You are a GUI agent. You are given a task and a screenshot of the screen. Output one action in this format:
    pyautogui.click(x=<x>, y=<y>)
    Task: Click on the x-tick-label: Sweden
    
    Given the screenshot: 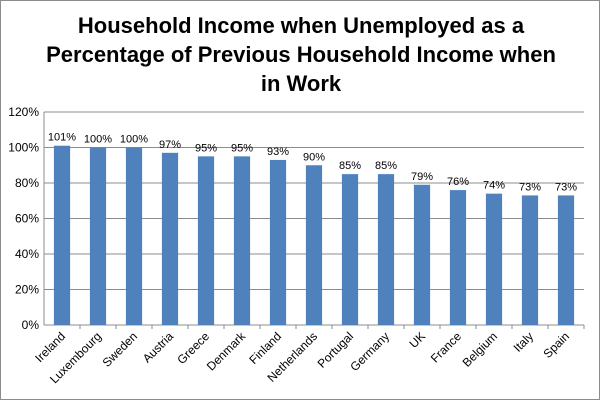 What is the action you would take?
    pyautogui.click(x=120, y=349)
    